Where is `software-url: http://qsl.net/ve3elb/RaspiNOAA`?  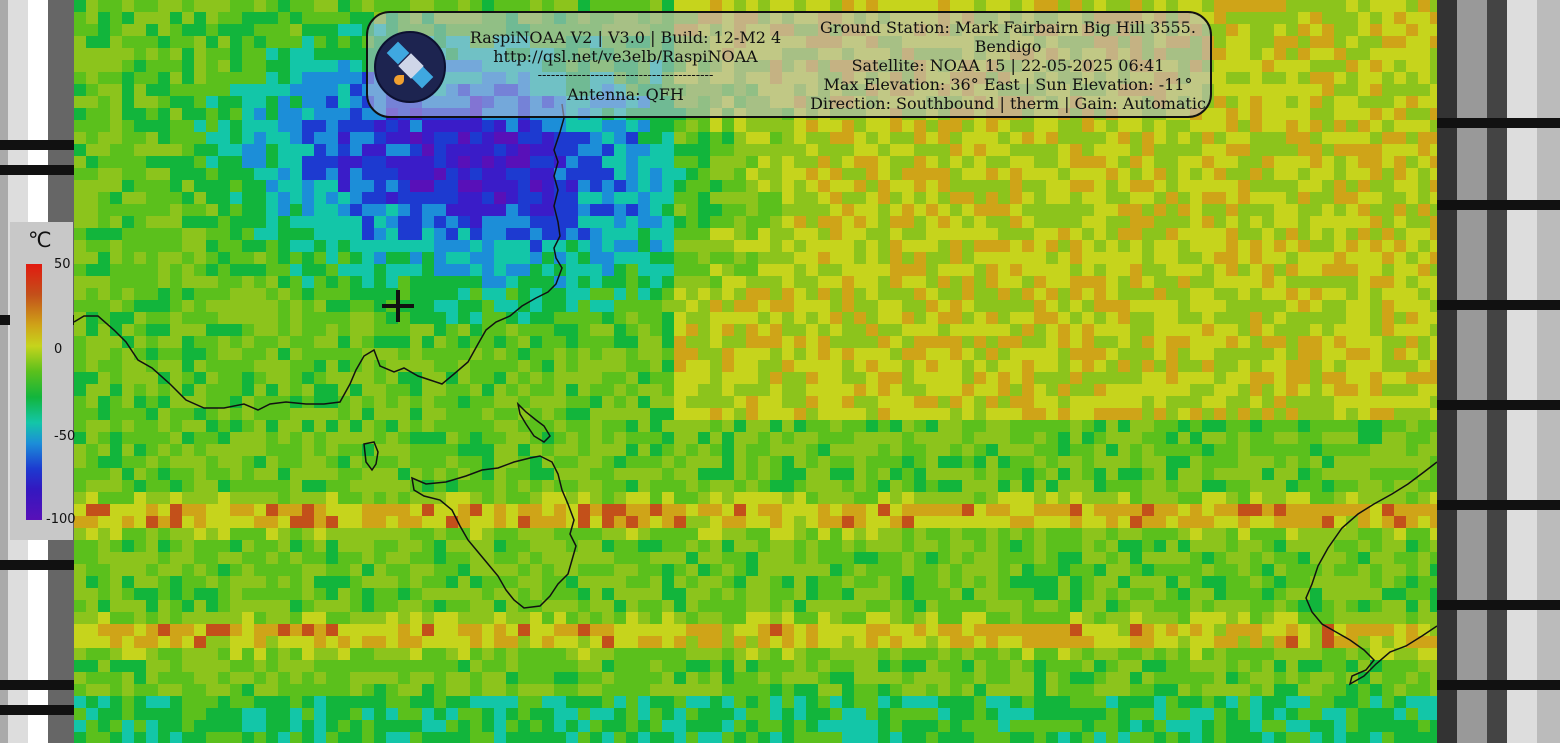 software-url: http://qsl.net/ve3elb/RaspiNOAA is located at coordinates (625, 56).